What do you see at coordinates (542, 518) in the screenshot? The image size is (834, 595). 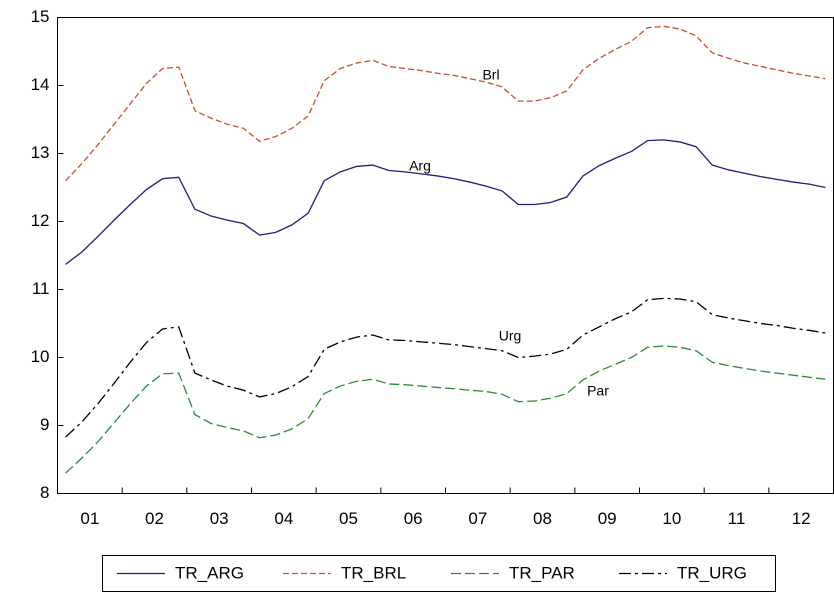 I see `x-tick-label: 08` at bounding box center [542, 518].